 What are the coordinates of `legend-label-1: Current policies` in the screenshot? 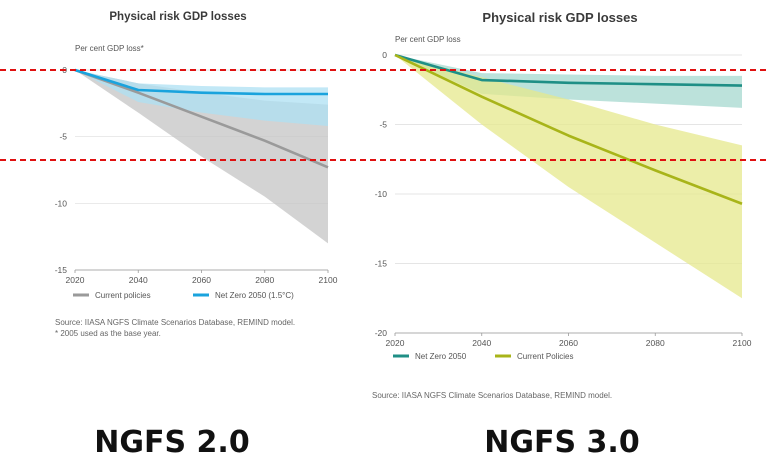 It's located at (123, 295).